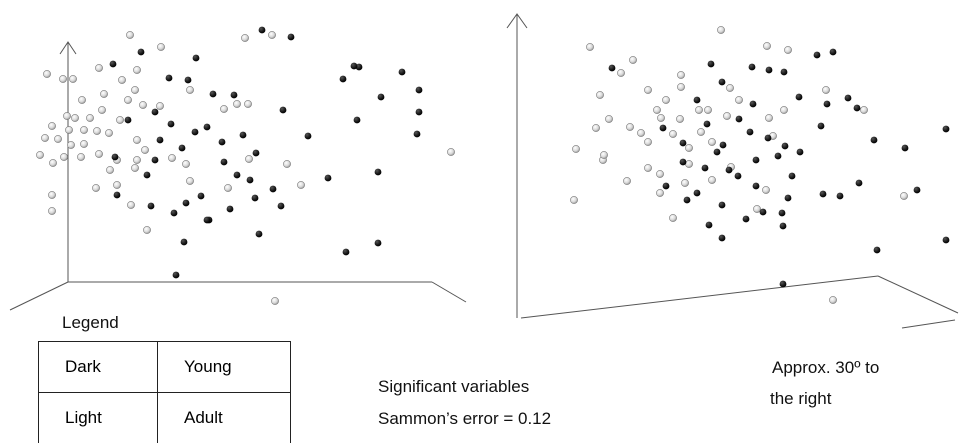 This screenshot has height=443, width=961. What do you see at coordinates (224, 367) in the screenshot?
I see `legend-cell-young: Young` at bounding box center [224, 367].